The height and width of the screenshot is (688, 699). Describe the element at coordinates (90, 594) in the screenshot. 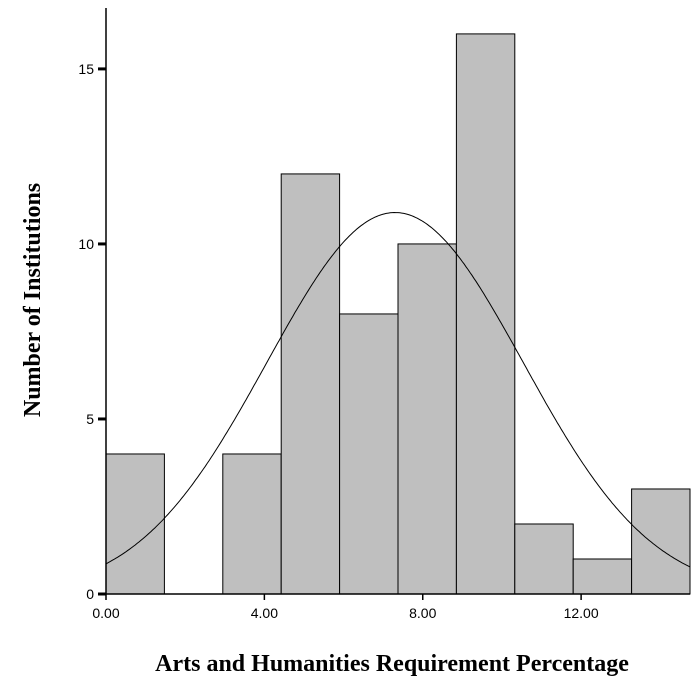

I see `y-tick-label: 0` at that location.